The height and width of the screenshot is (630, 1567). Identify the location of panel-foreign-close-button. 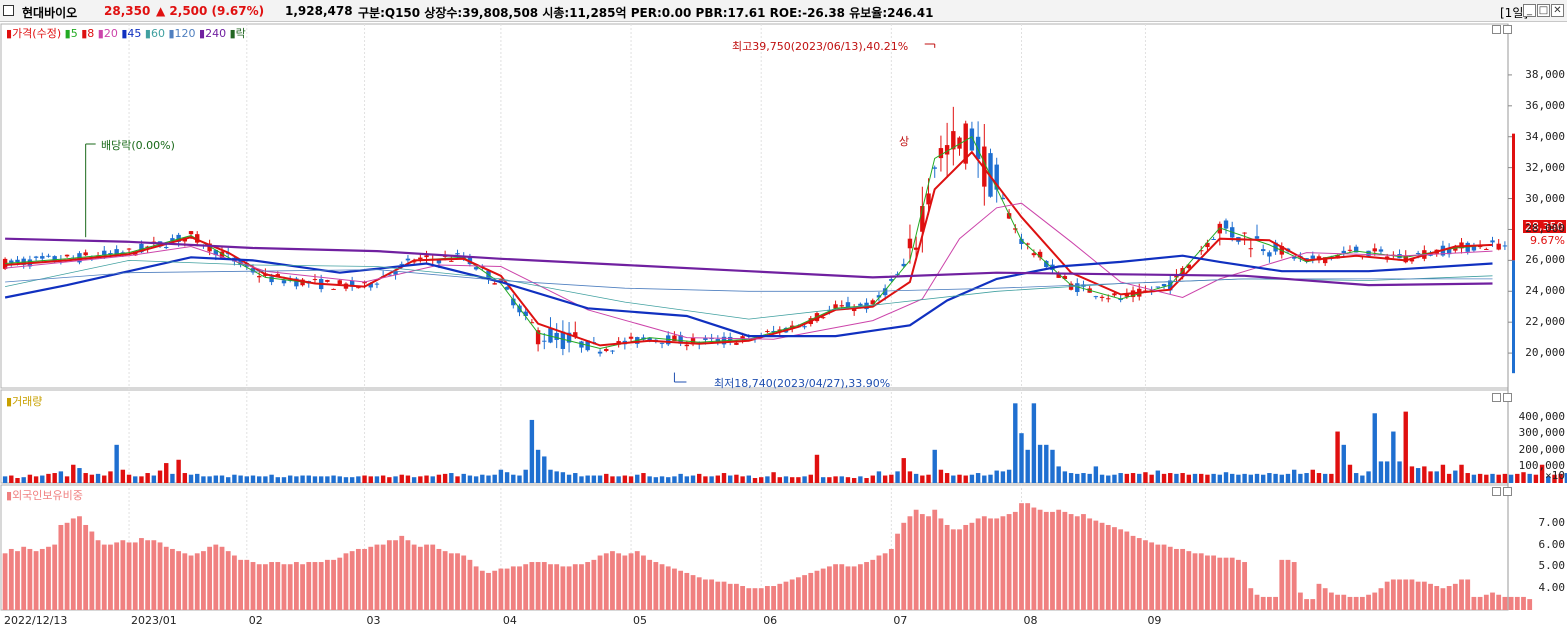
(1507, 491).